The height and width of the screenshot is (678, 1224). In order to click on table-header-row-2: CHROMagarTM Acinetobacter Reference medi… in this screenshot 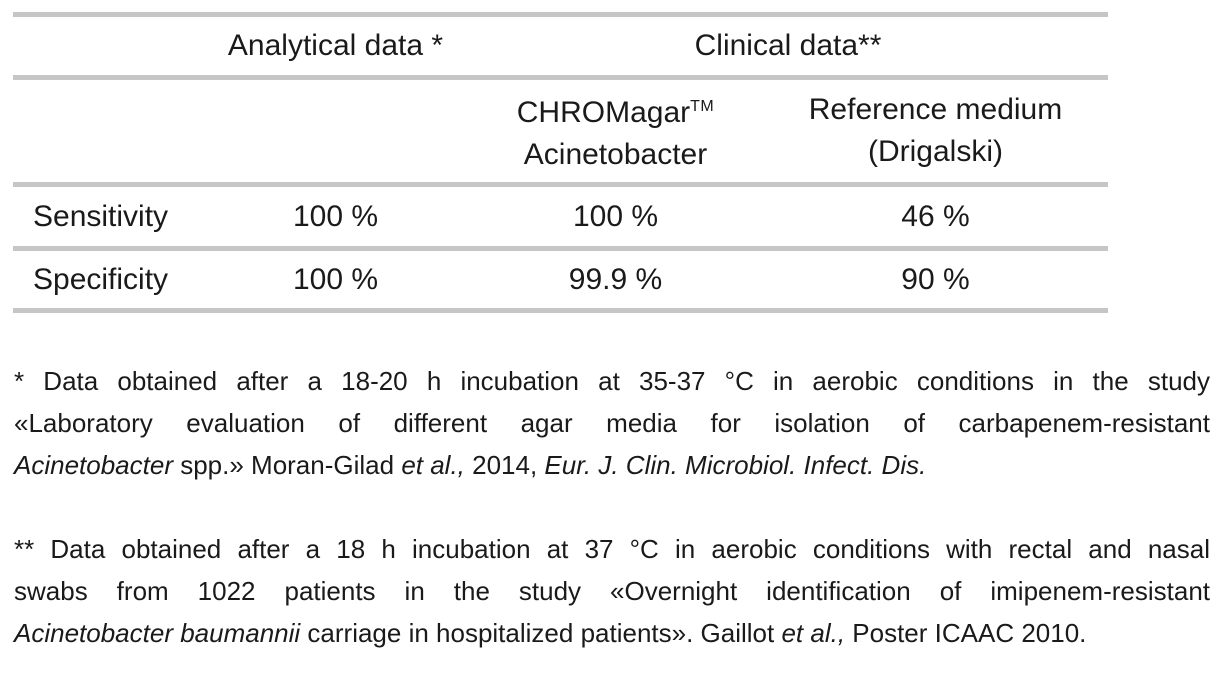, I will do `click(560, 131)`.